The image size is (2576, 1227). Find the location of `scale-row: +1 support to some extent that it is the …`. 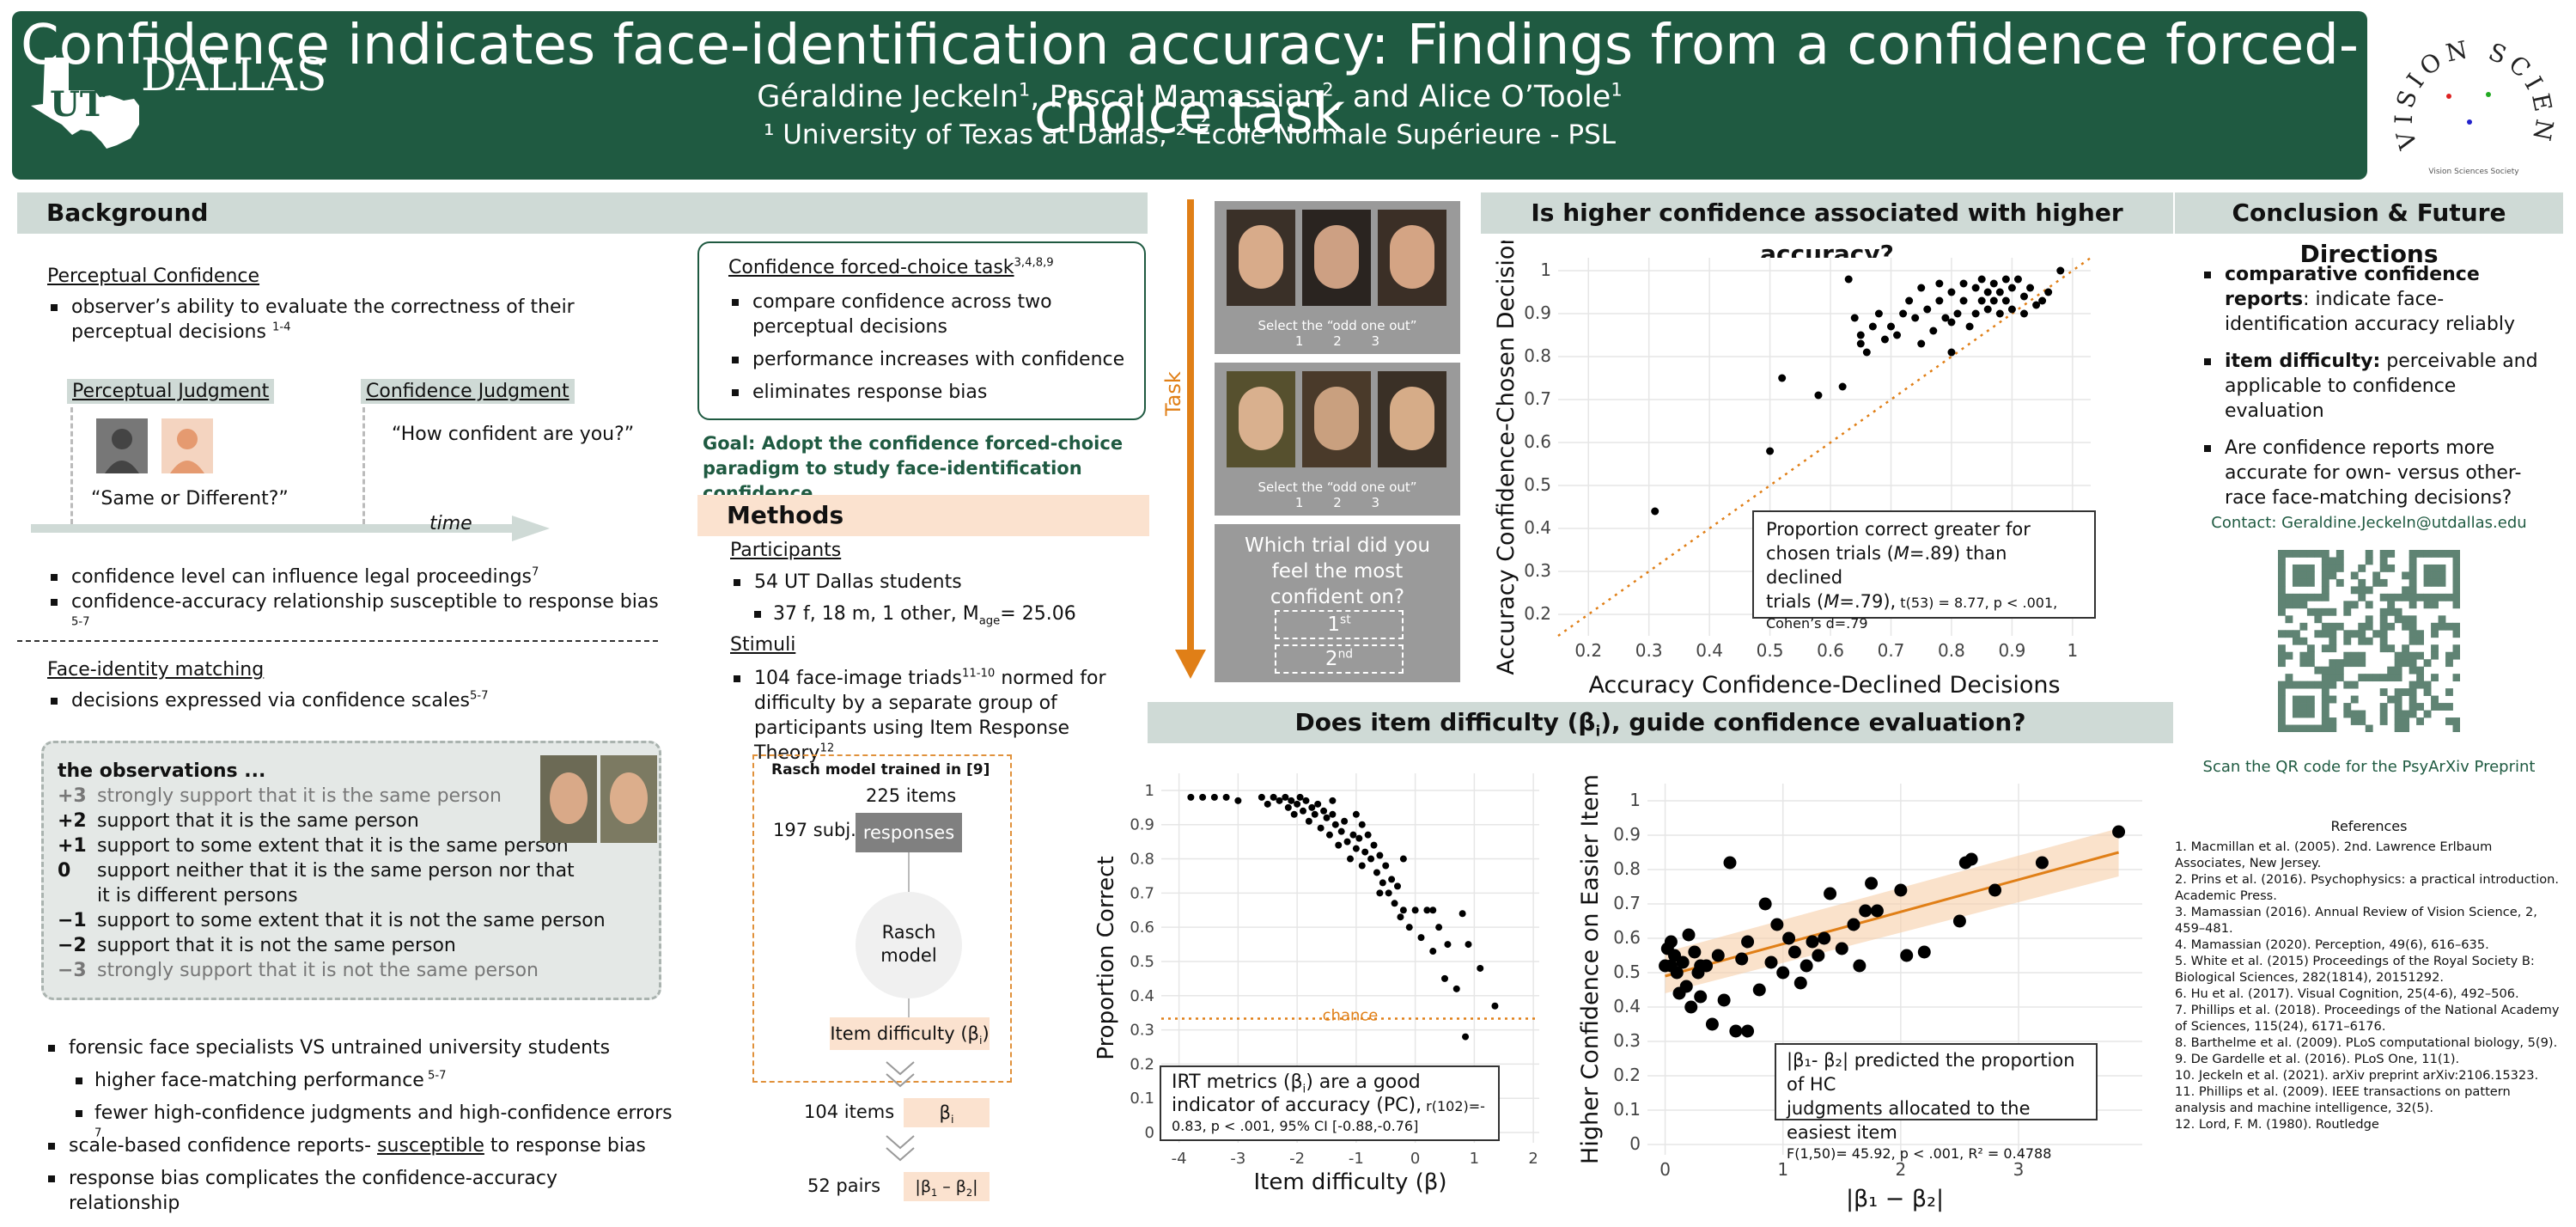

scale-row: +1 support to some extent that it is the … is located at coordinates (313, 846).